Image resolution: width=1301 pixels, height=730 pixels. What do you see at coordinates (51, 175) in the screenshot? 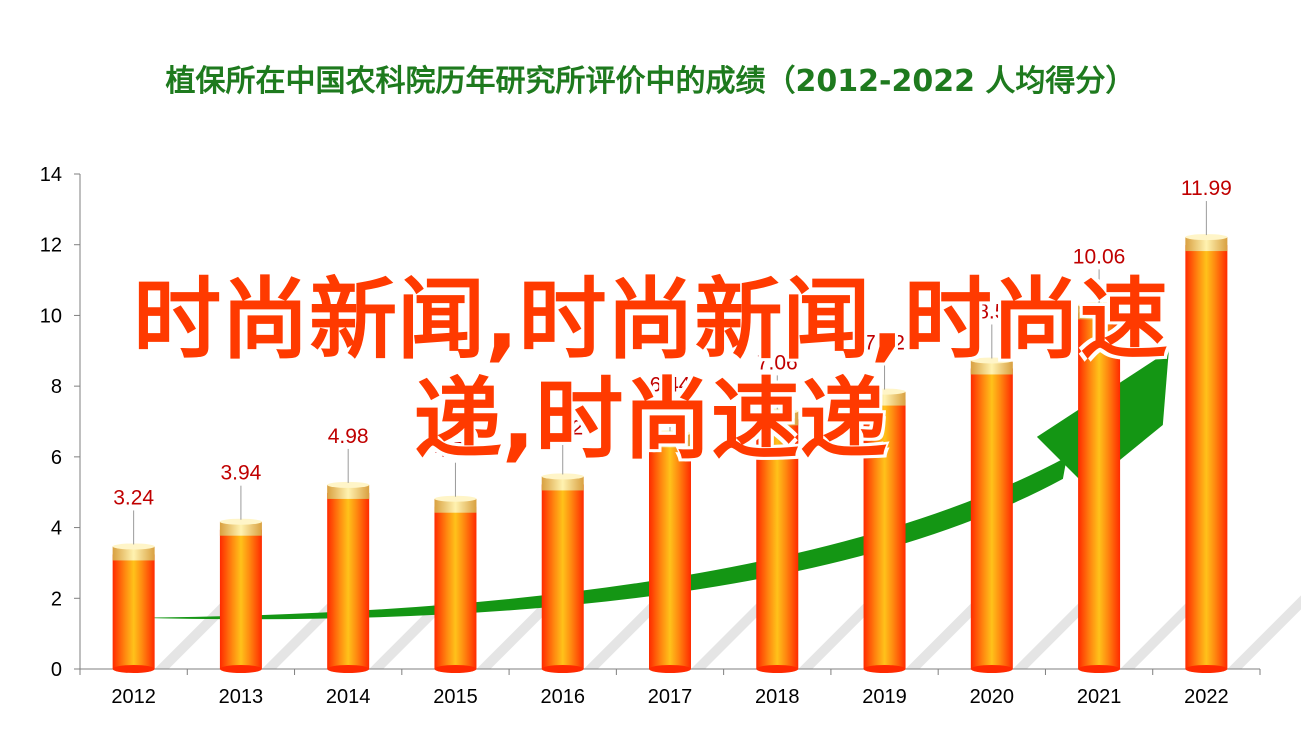
I see `y-tick-label: 14` at bounding box center [51, 175].